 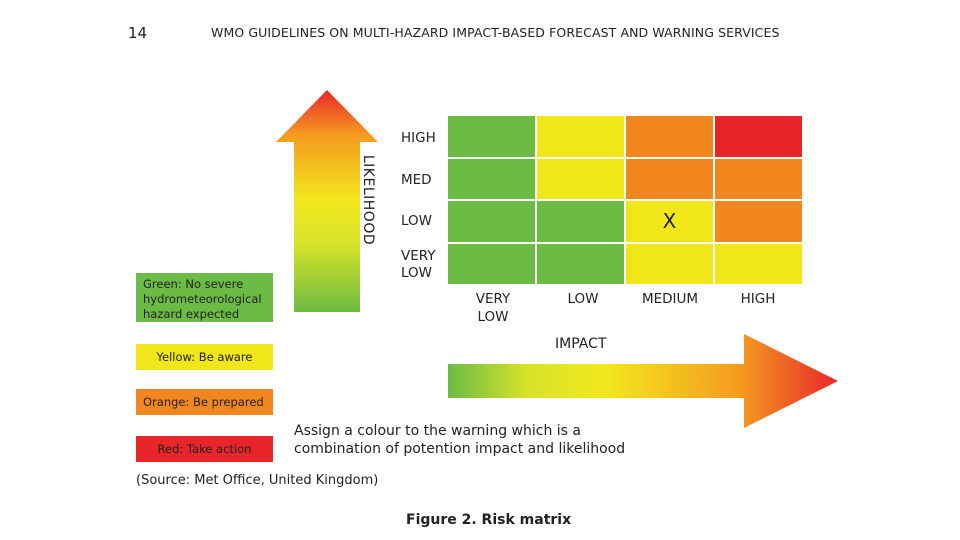 What do you see at coordinates (416, 180) in the screenshot?
I see `row-label-med: MED` at bounding box center [416, 180].